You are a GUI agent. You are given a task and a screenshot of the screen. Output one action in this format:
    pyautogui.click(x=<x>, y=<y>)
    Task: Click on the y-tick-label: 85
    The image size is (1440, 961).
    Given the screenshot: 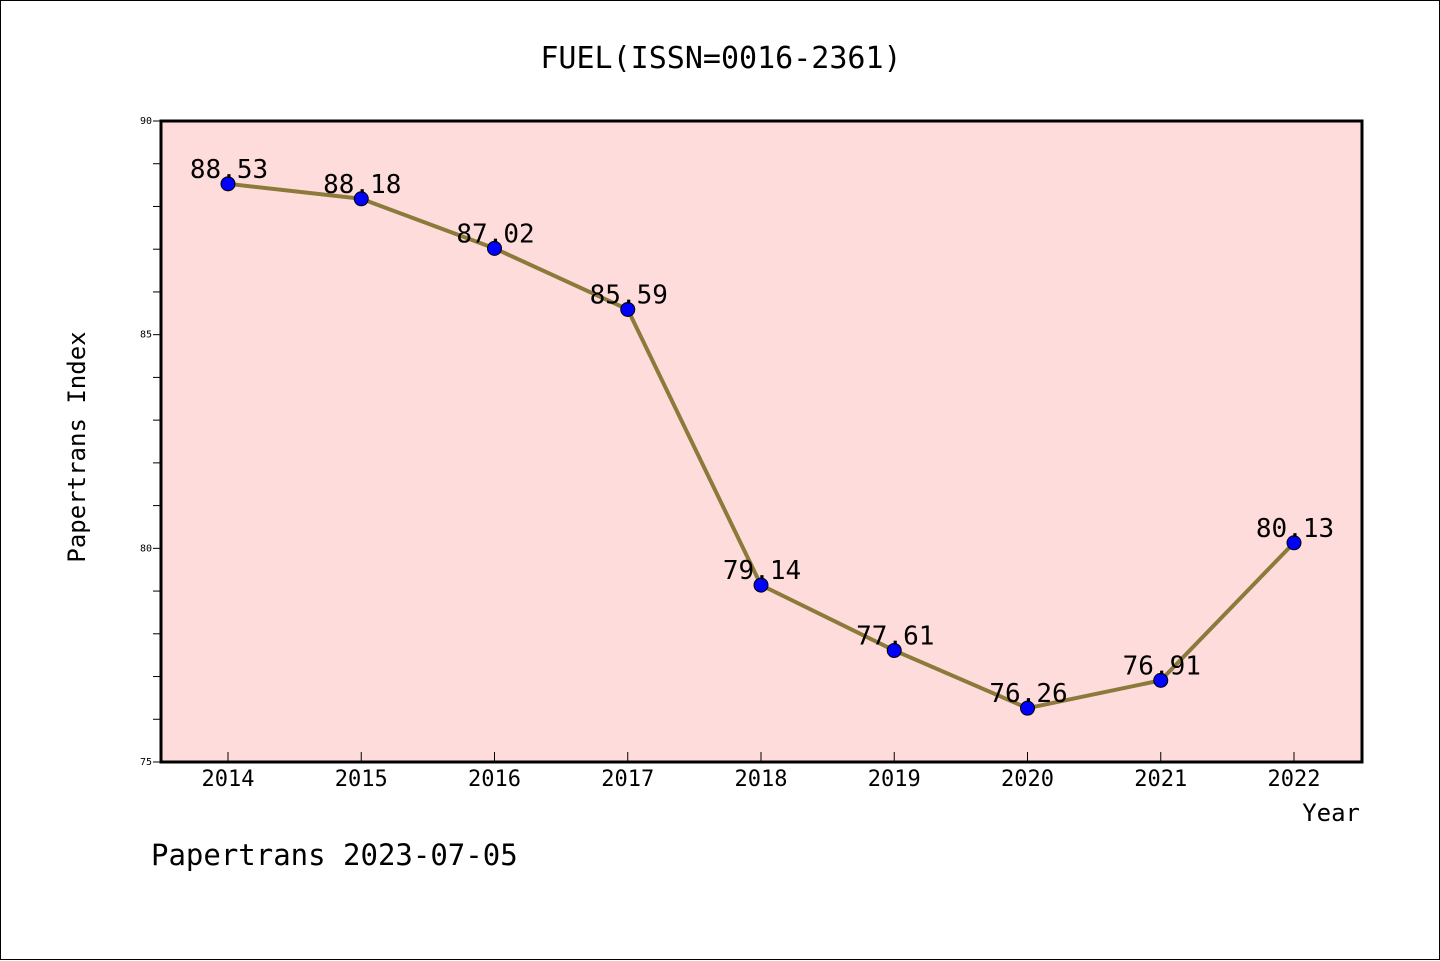 What is the action you would take?
    pyautogui.click(x=146, y=335)
    